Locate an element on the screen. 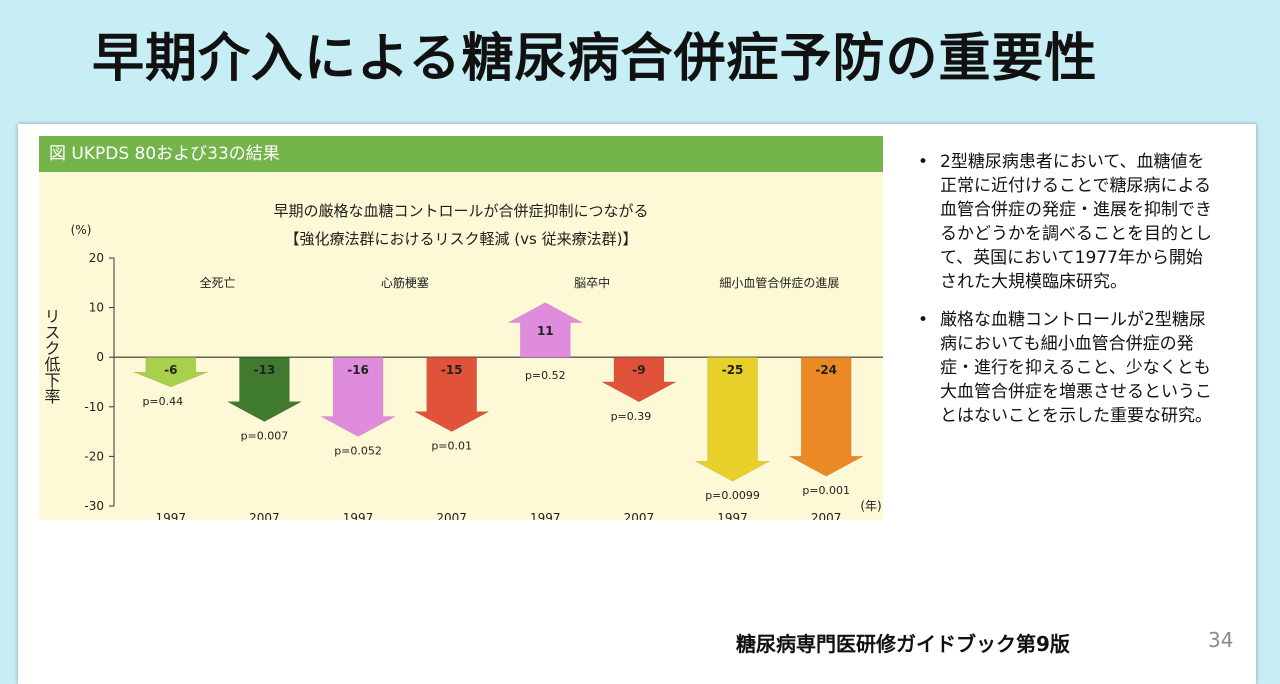  bar-value-label: -16 is located at coordinates (358, 370).